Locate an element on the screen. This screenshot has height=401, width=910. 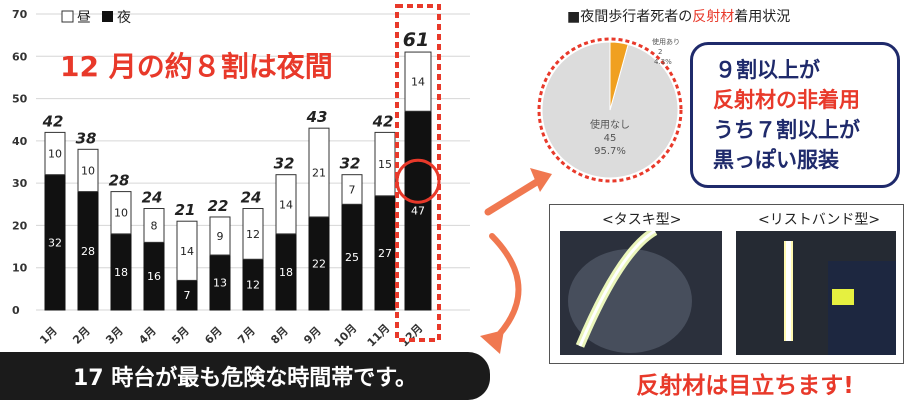
day-value-label: 21 is located at coordinates (319, 173).